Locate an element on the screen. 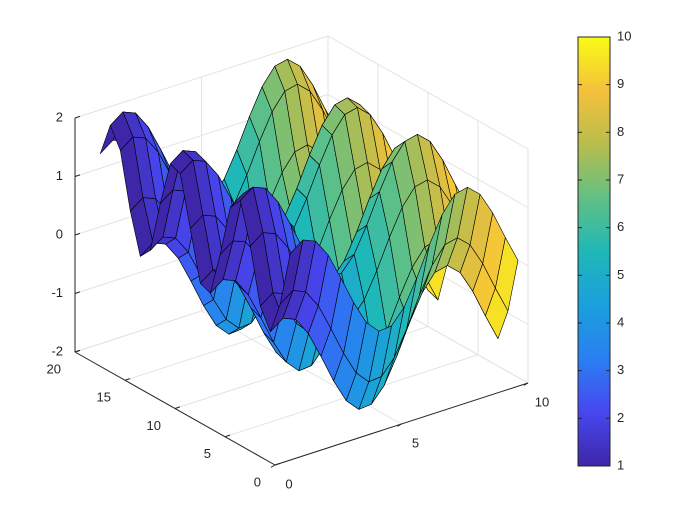 The image size is (700, 525). z-tick-label: 0 is located at coordinates (59, 233).